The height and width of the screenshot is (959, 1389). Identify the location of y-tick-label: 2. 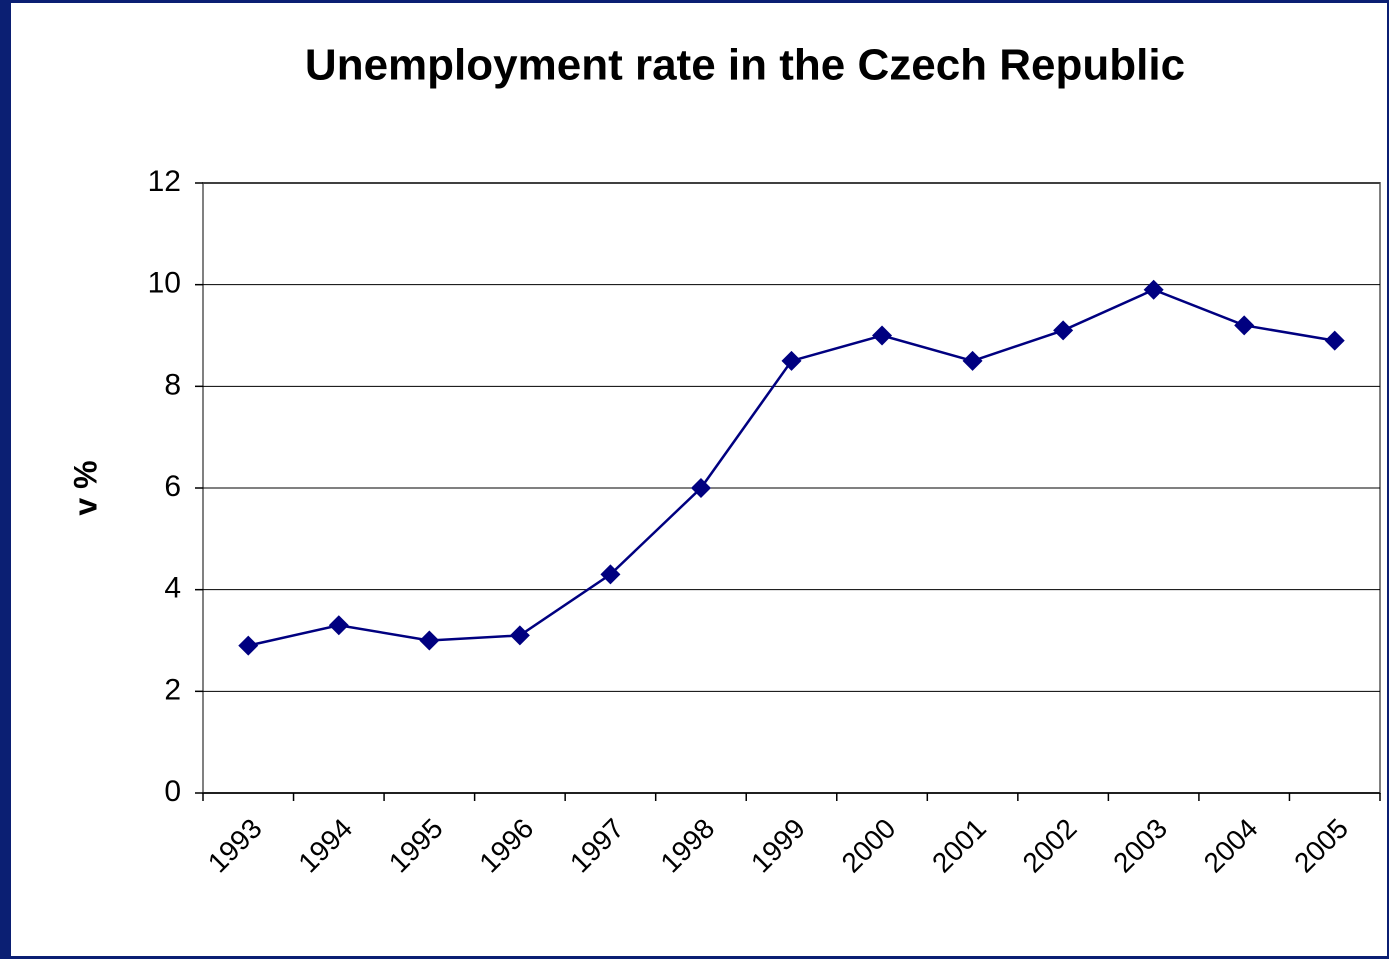
(172, 689).